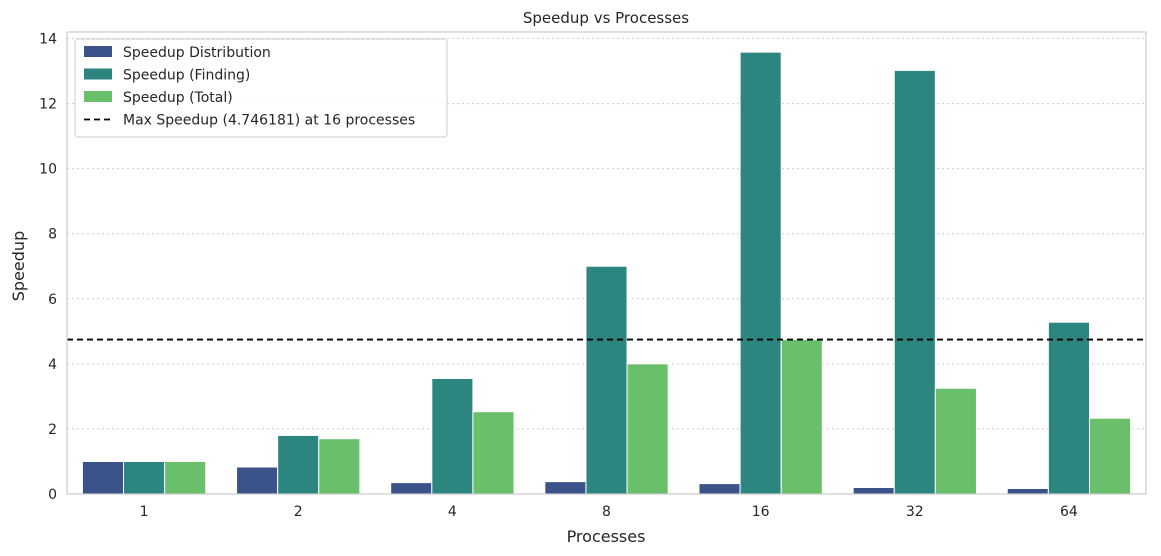  Describe the element at coordinates (48, 40) in the screenshot. I see `y-tick-label: 14` at that location.